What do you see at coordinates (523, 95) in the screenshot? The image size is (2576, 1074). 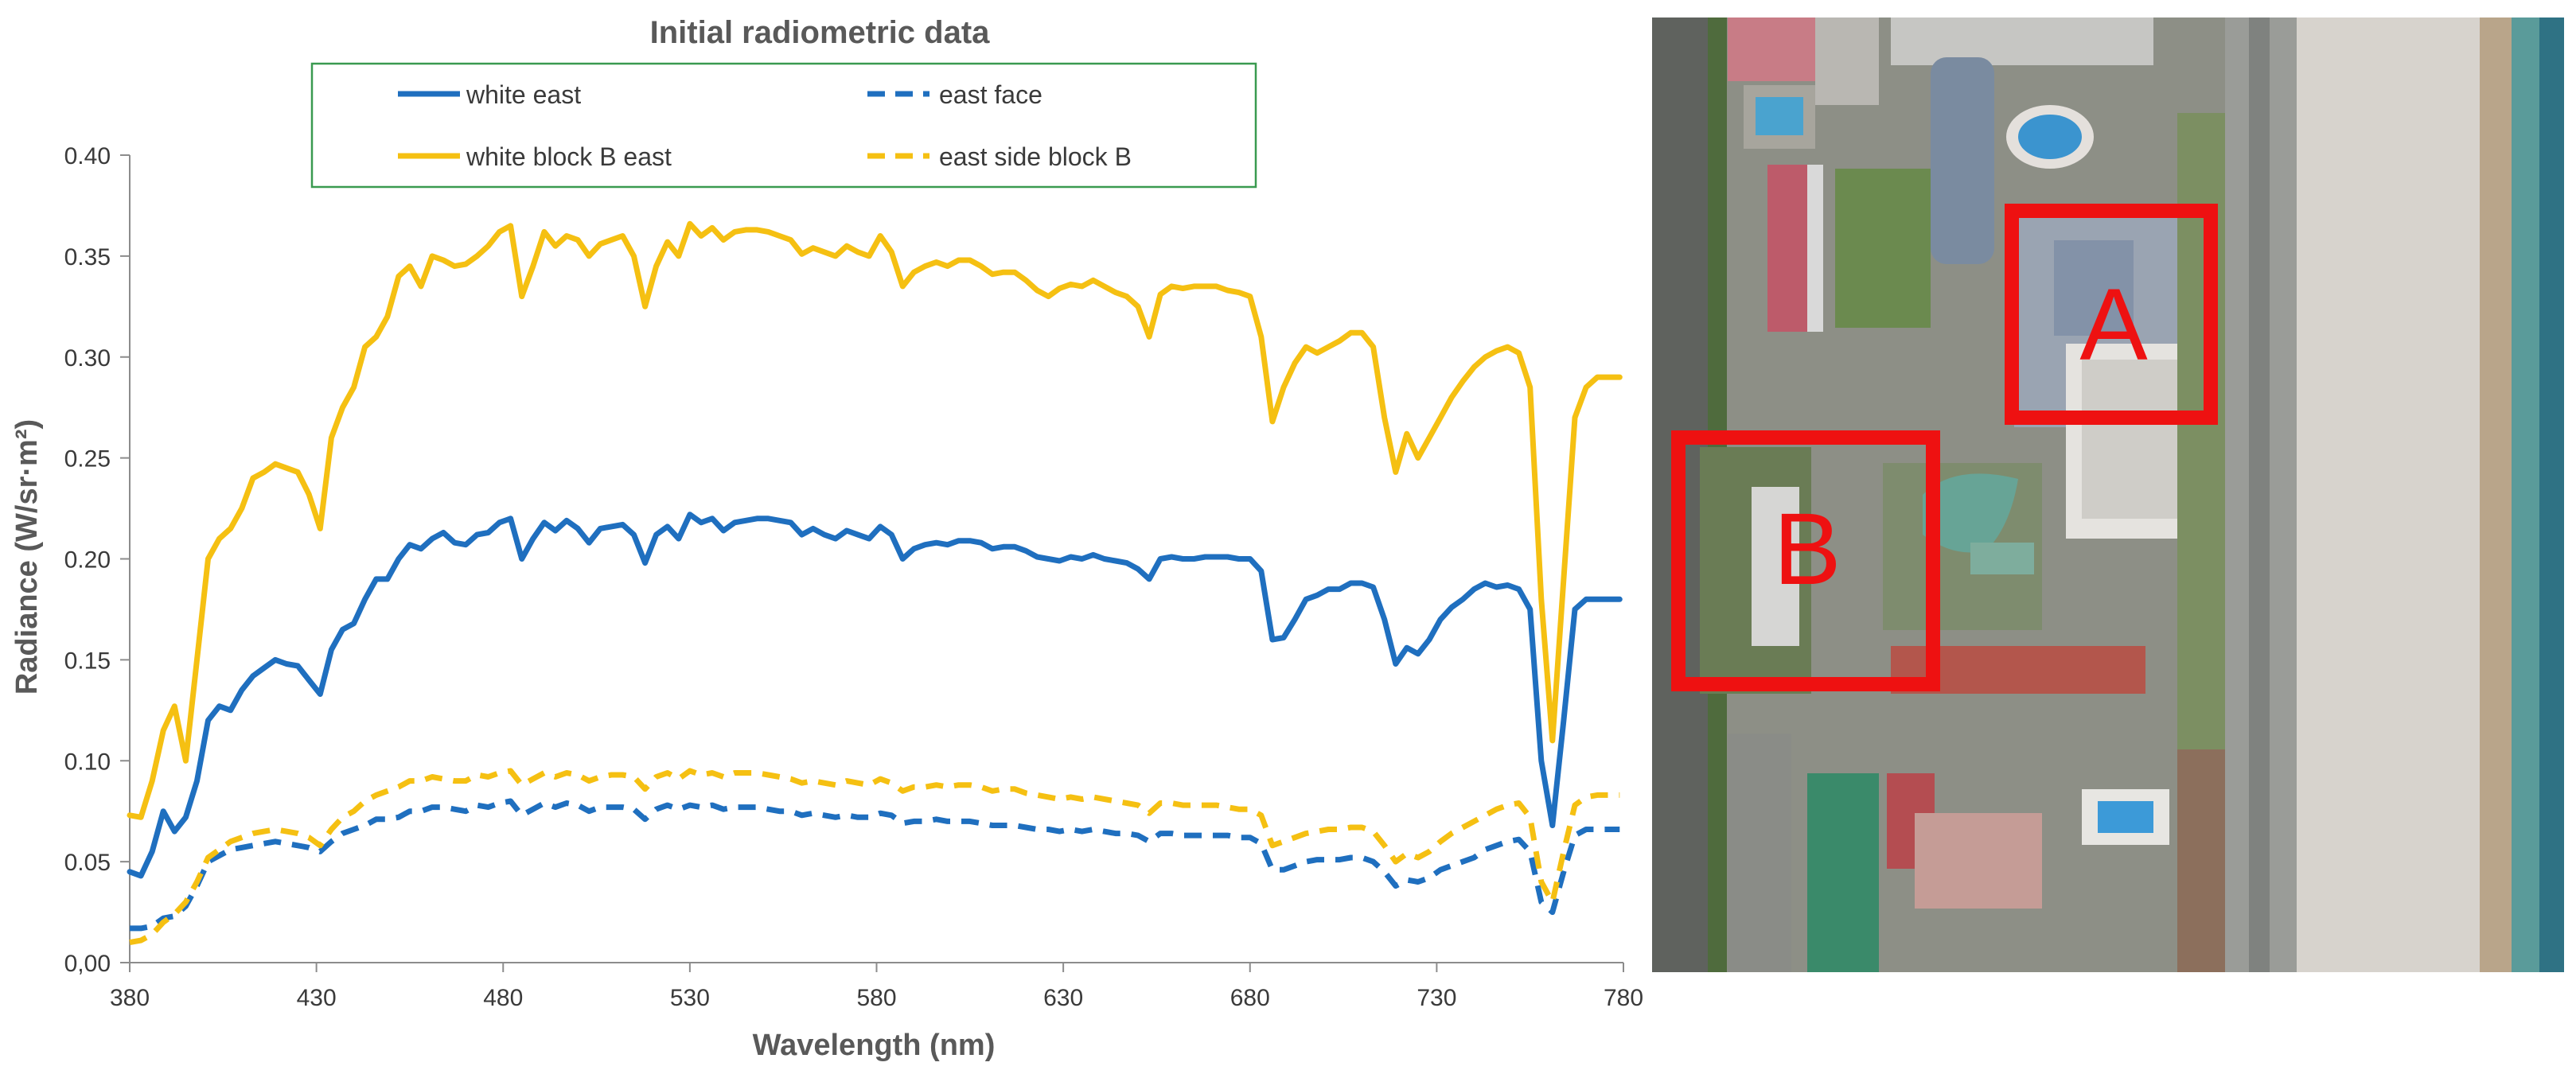 I see `legend-label-white-east: white east` at bounding box center [523, 95].